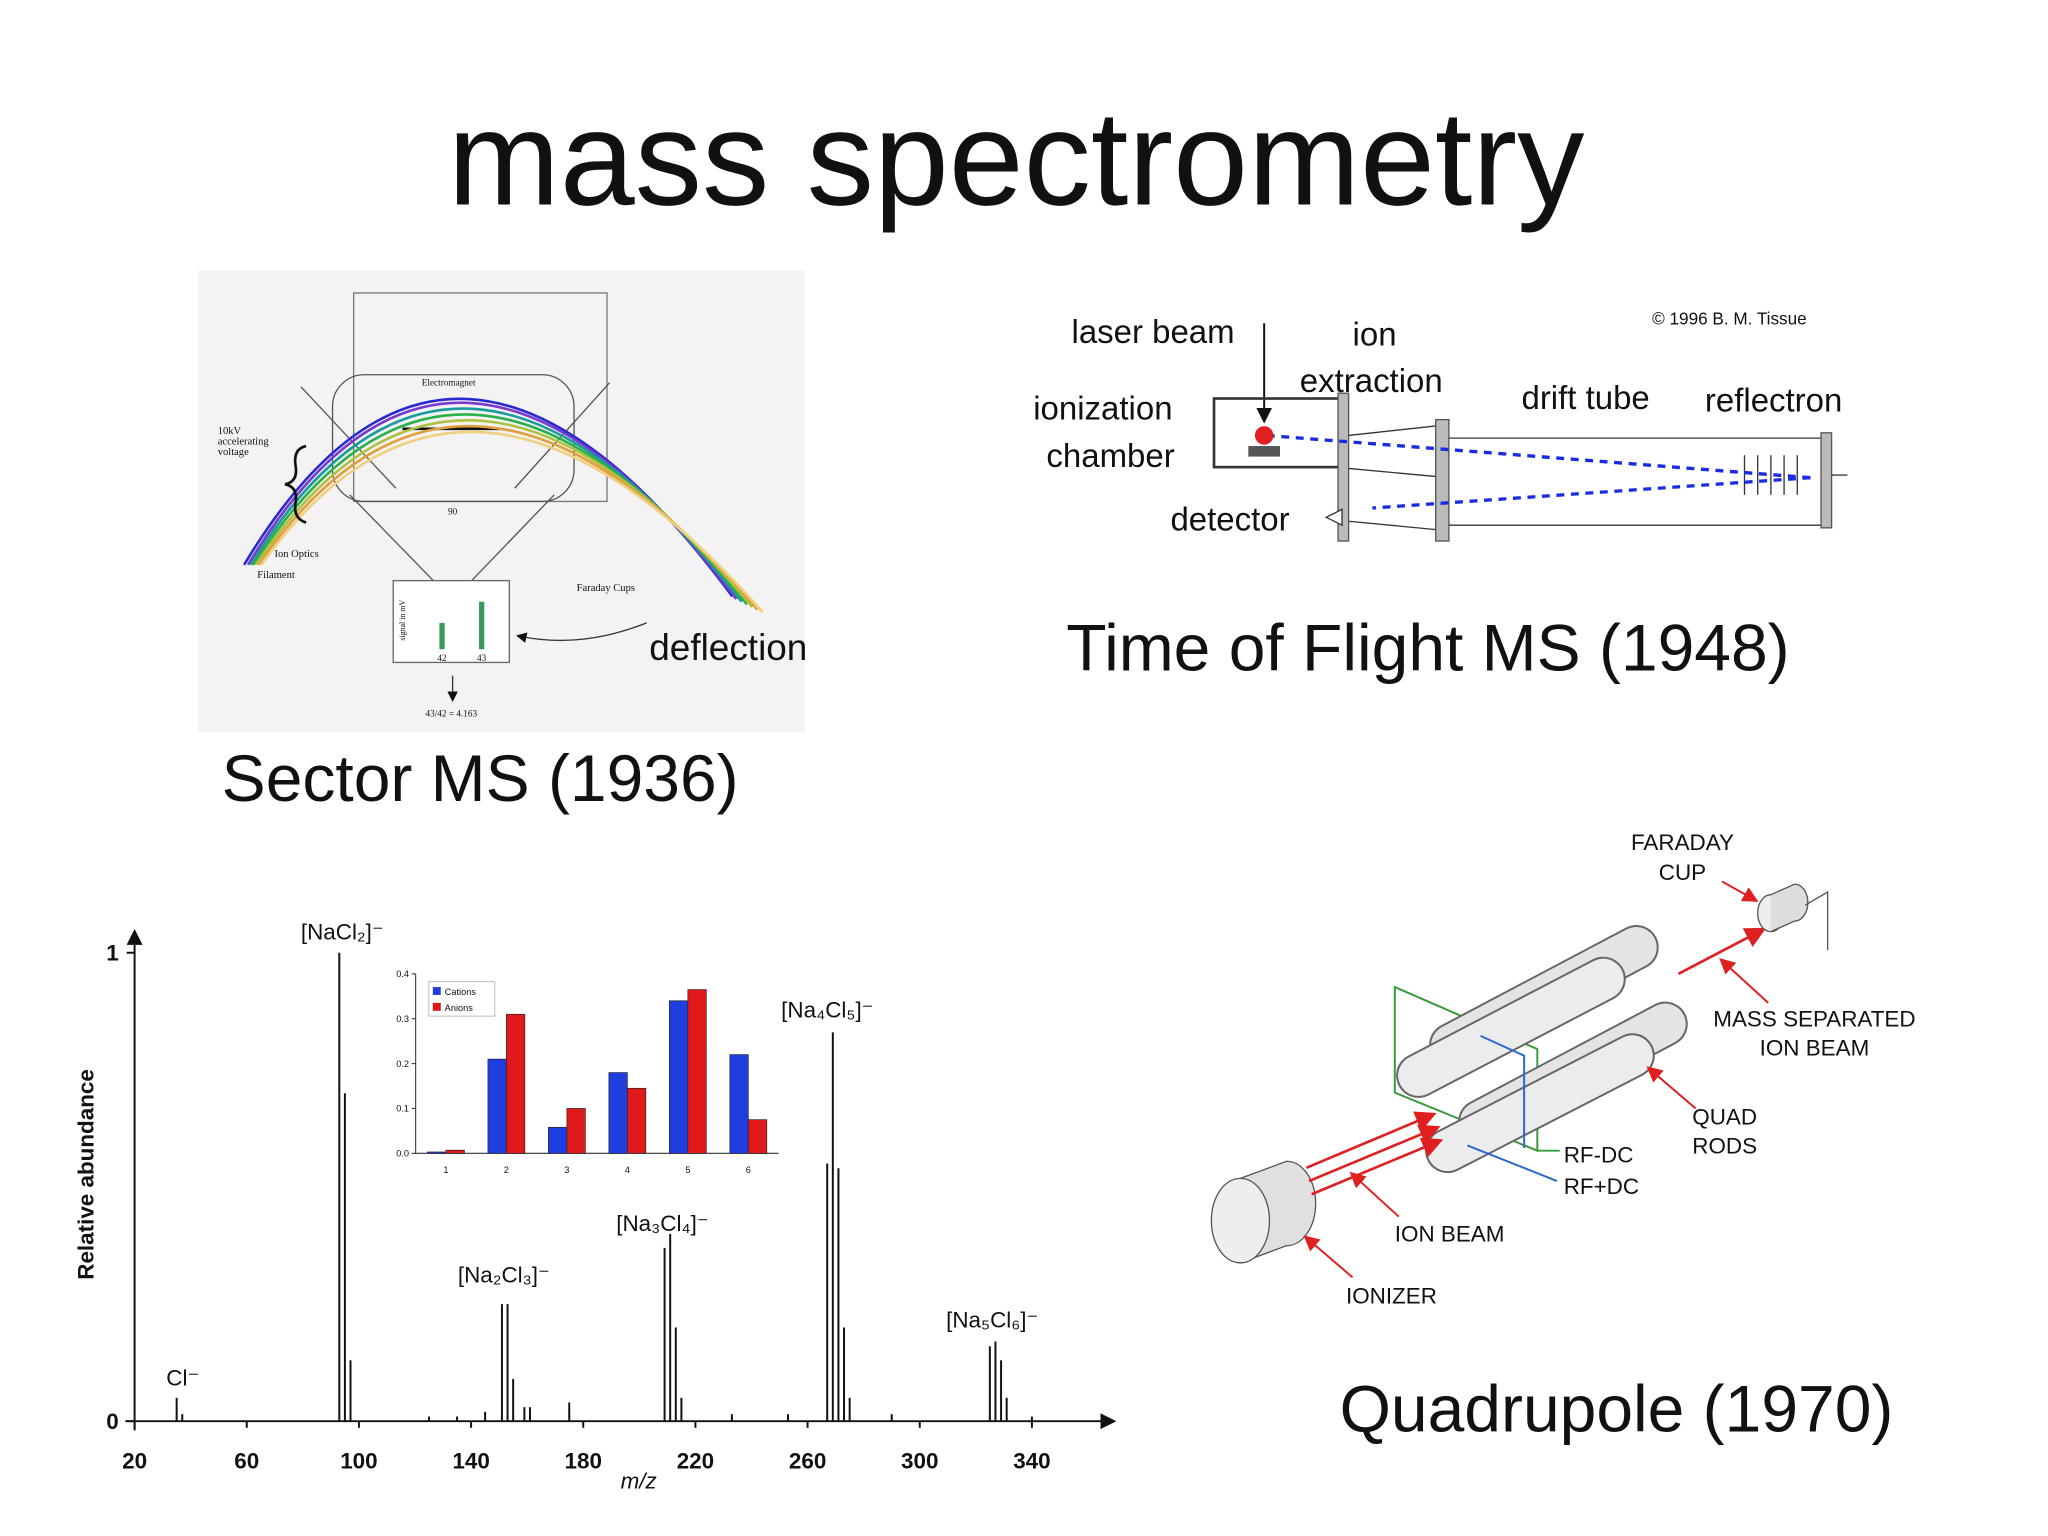  What do you see at coordinates (827, 1009) in the screenshot?
I see `annotation: [Na₄Cl₅]⁻` at bounding box center [827, 1009].